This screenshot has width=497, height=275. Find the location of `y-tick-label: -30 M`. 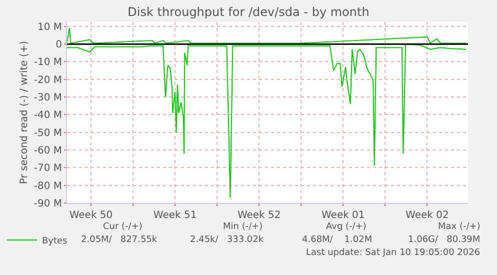

y-tick-label: -30 M is located at coordinates (48, 98).